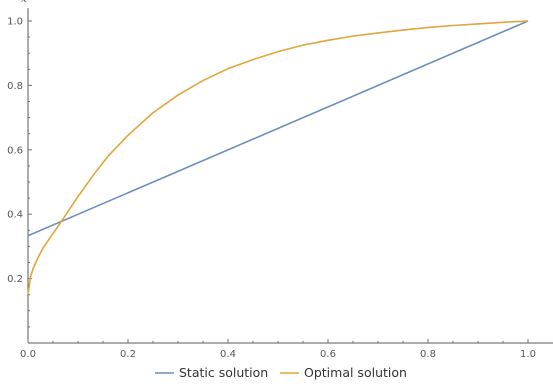  I want to click on x-tick-label: 0.8, so click(428, 354).